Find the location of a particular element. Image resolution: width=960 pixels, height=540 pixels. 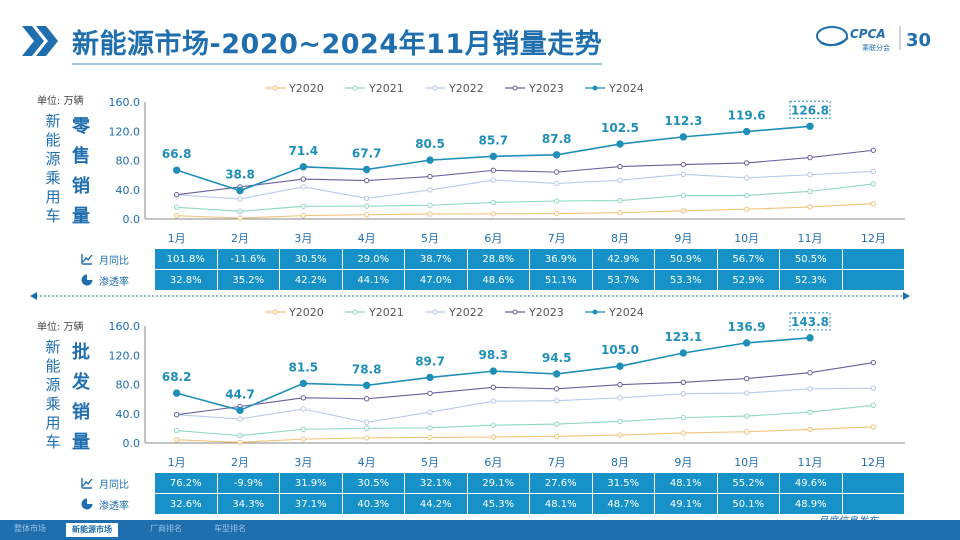

y-tick-label: 80.0 is located at coordinates (128, 385).